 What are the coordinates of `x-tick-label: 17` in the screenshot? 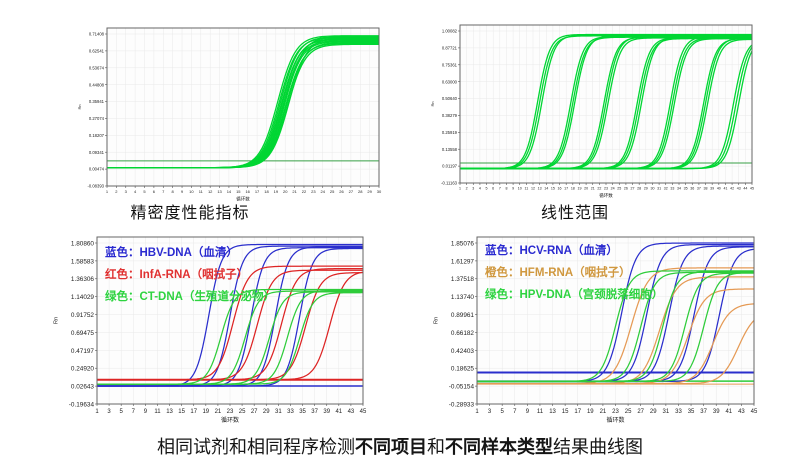 It's located at (193, 412).